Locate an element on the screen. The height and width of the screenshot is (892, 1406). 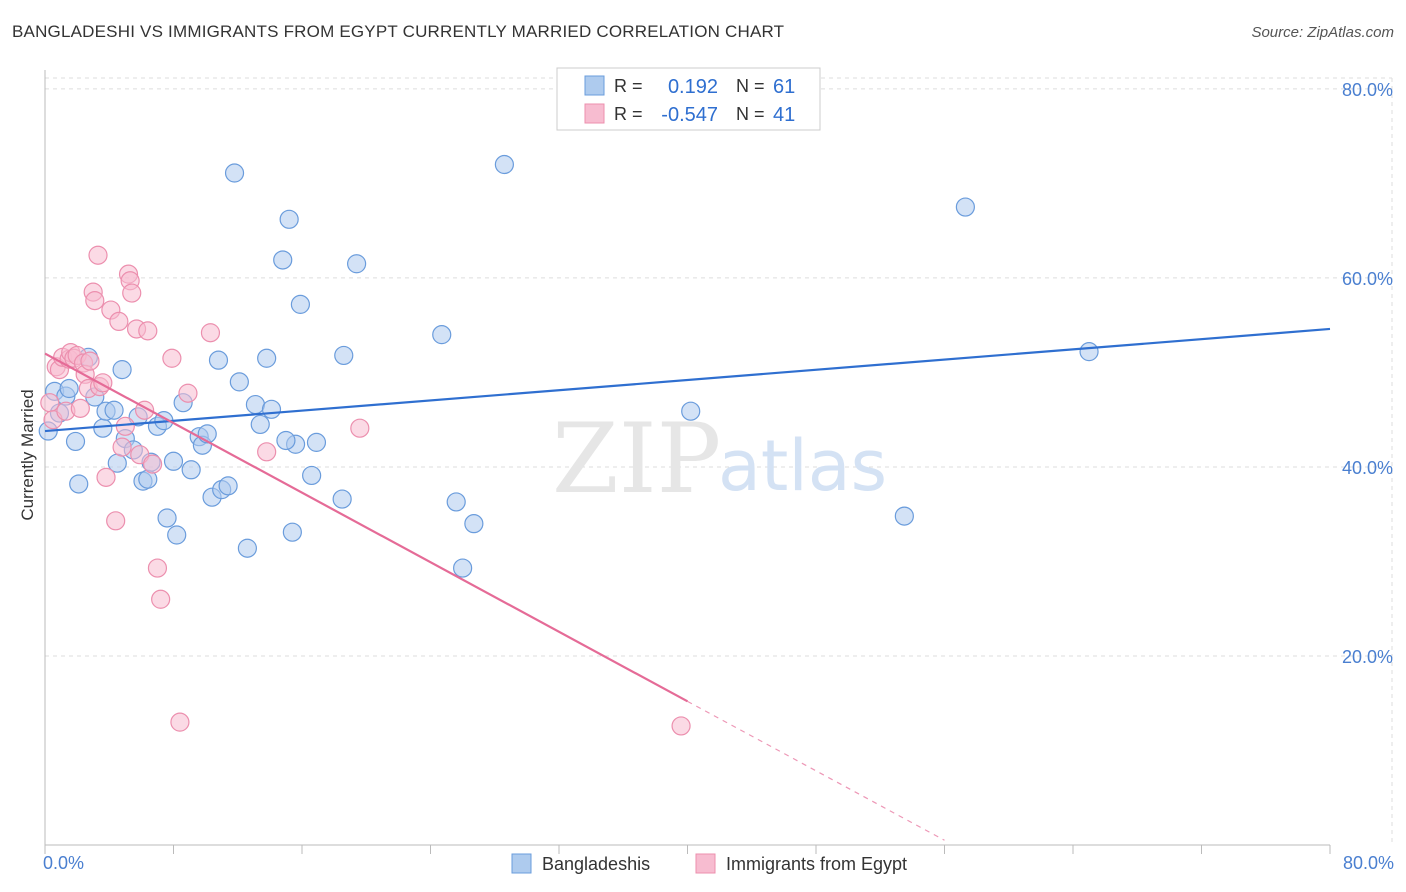
legend-swatch-egypt is located at coordinates (705, 863).